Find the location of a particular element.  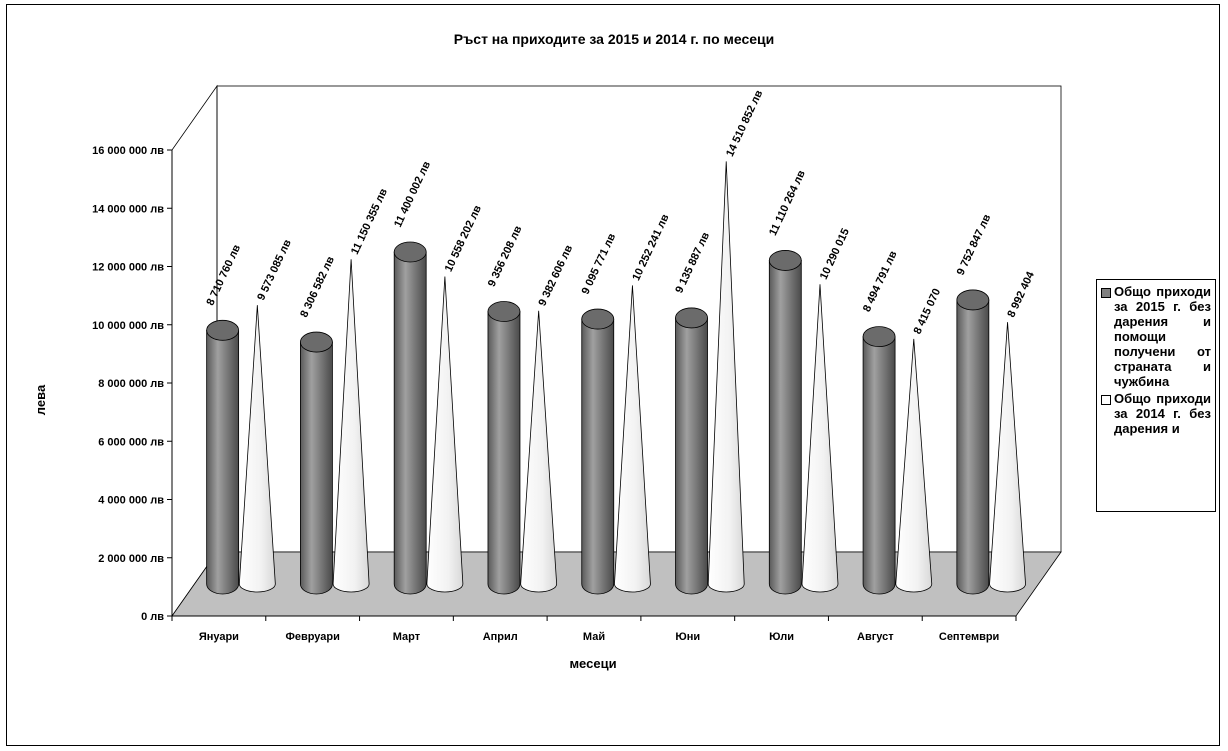

data-label-2014: 10 252 241 лв is located at coordinates (650, 247).